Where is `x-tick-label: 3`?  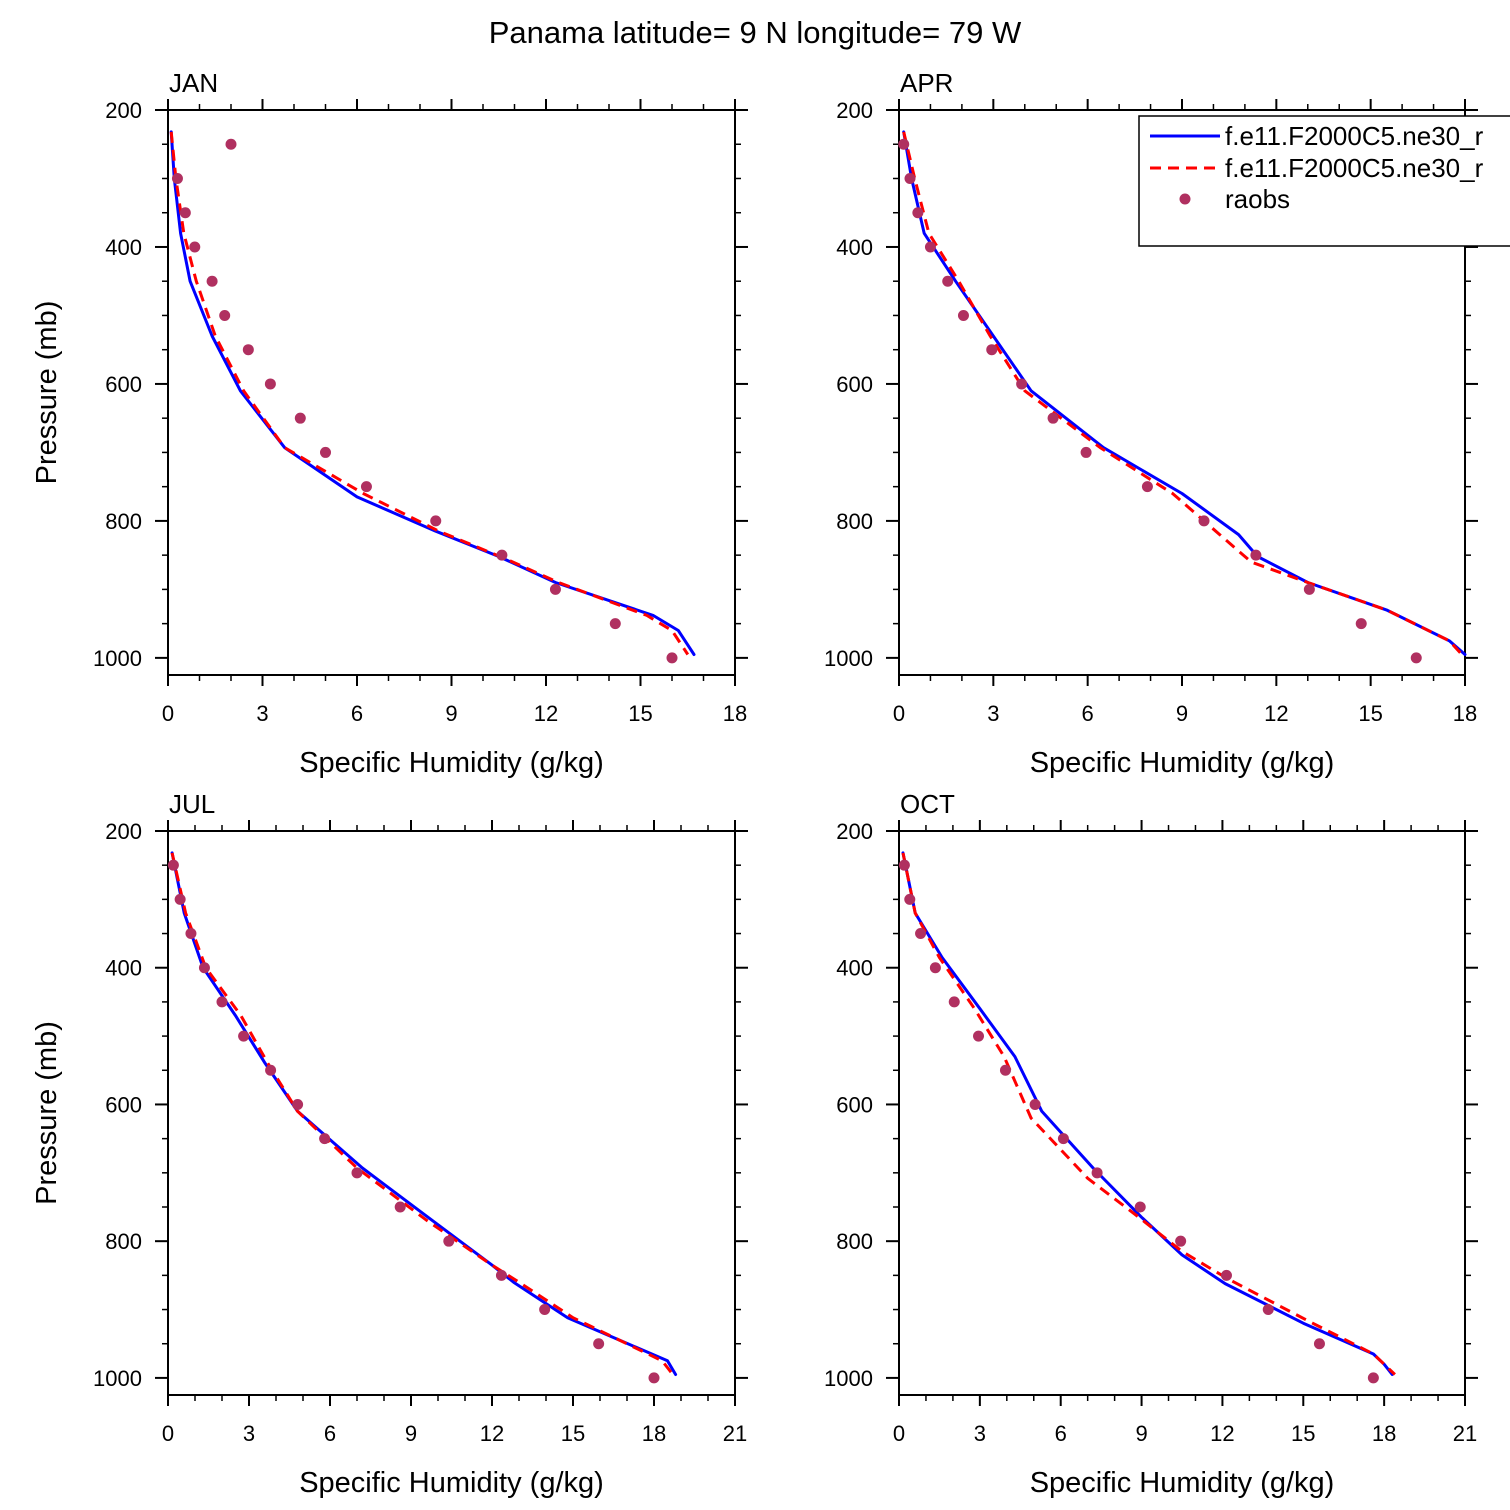 x-tick-label: 3 is located at coordinates (980, 1433).